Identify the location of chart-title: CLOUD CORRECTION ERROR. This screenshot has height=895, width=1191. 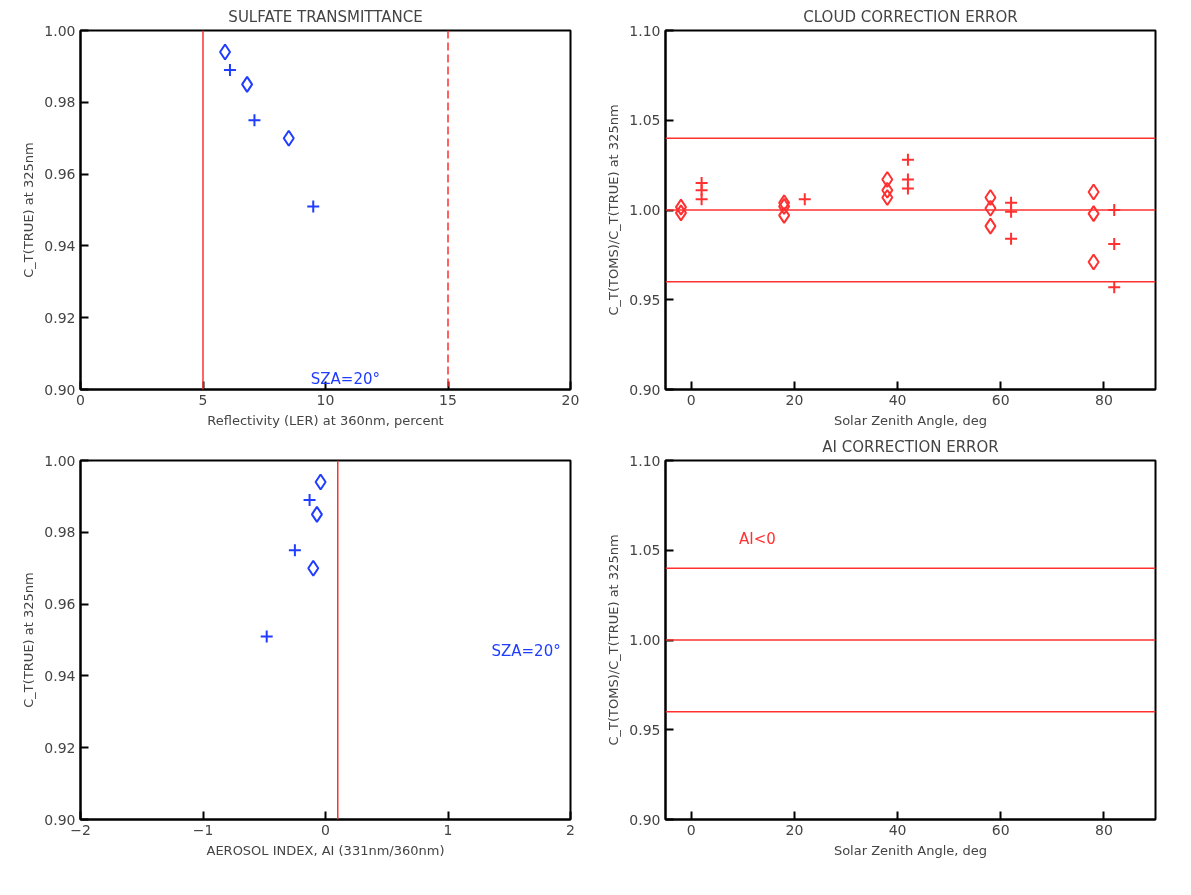
(910, 16).